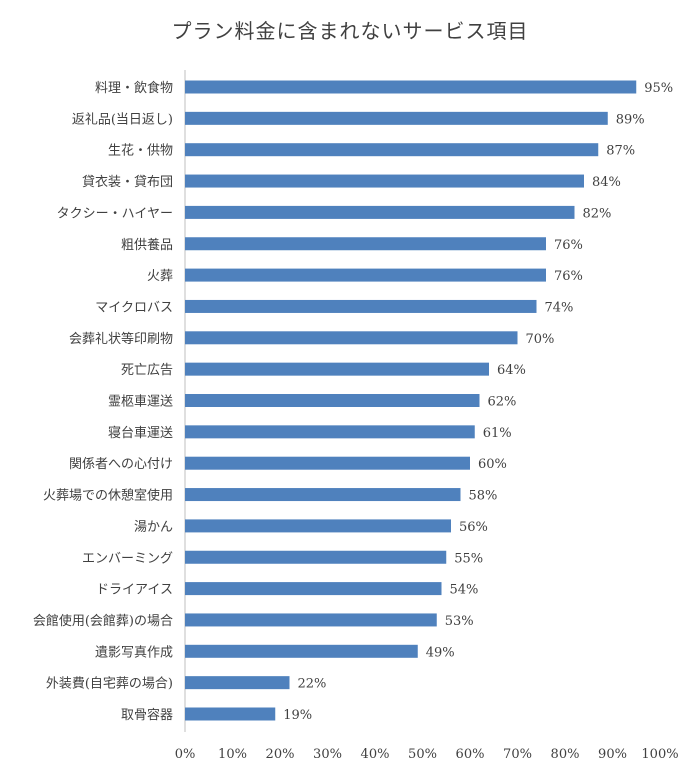  I want to click on category-label: 遺影写真作成, so click(134, 652).